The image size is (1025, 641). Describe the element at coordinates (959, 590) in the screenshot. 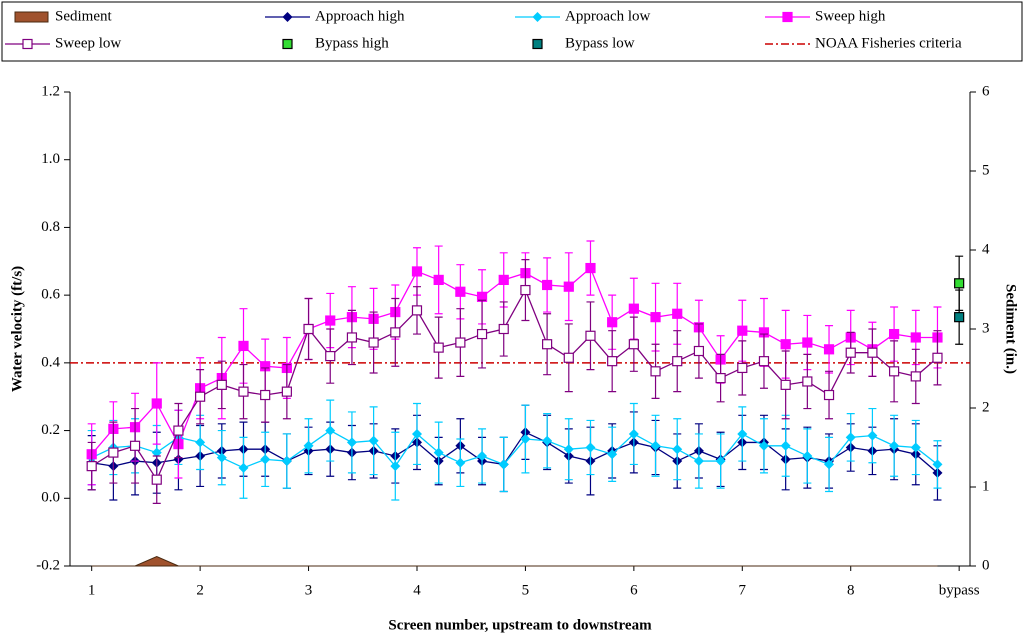

I see `x-tick-label: bypass` at that location.